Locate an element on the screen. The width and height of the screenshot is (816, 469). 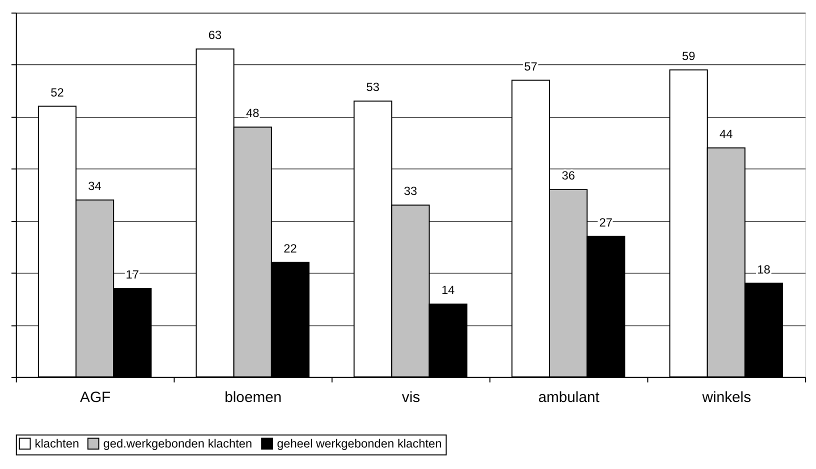
data-label: 14 is located at coordinates (448, 290).